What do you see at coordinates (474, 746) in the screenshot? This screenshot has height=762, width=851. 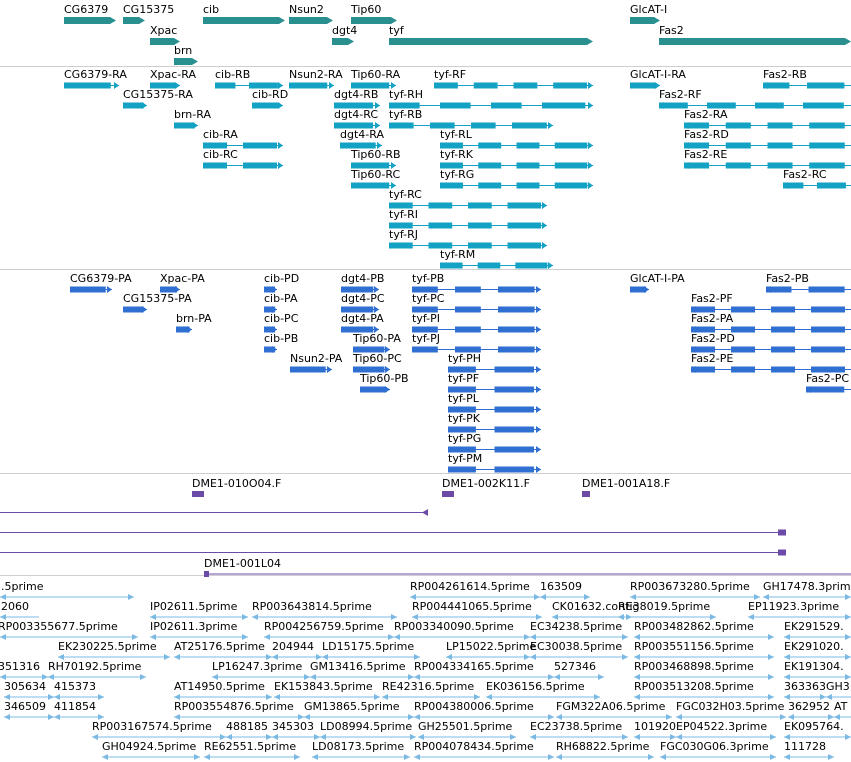 I see `ests-label-e66: RP004078434.5prime` at bounding box center [474, 746].